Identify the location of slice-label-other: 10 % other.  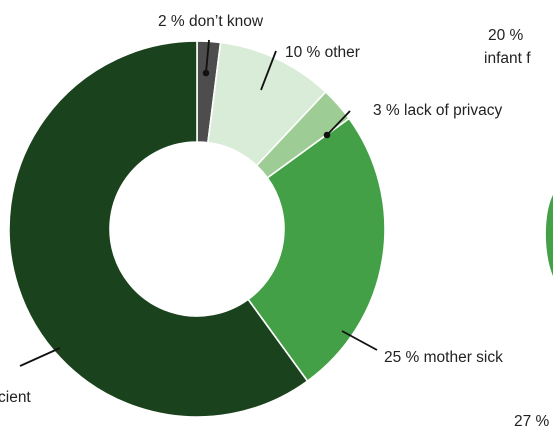
(322, 52).